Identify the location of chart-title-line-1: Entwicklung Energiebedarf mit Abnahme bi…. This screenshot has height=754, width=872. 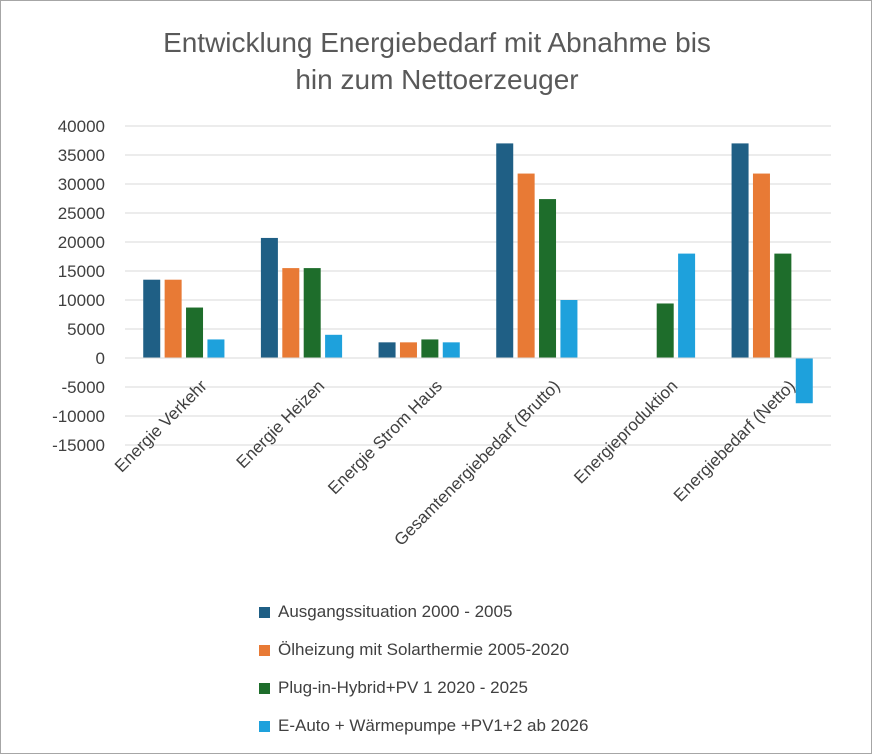
(437, 42).